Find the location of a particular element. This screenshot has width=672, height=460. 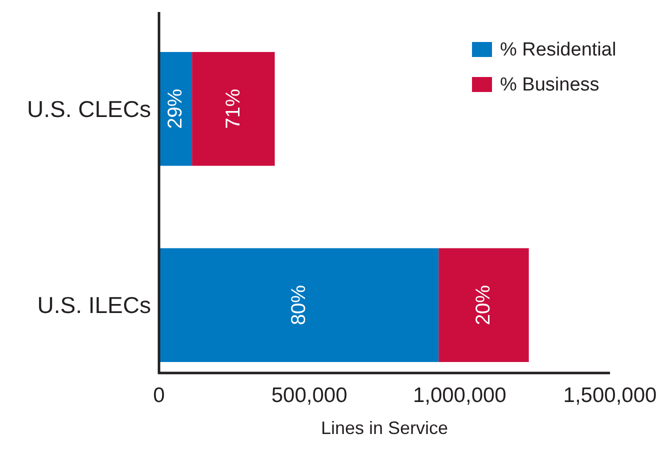

x-tick-label: 1,000,000 is located at coordinates (459, 395).